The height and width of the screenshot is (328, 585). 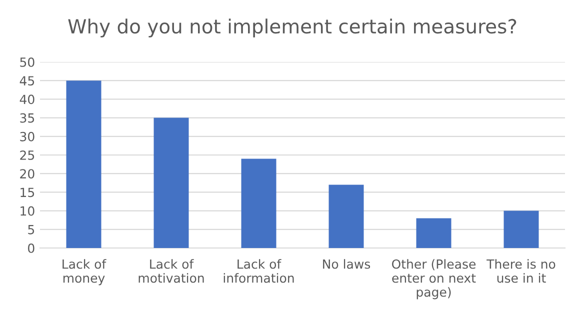 I want to click on x-tick-label: No laws, so click(x=346, y=264).